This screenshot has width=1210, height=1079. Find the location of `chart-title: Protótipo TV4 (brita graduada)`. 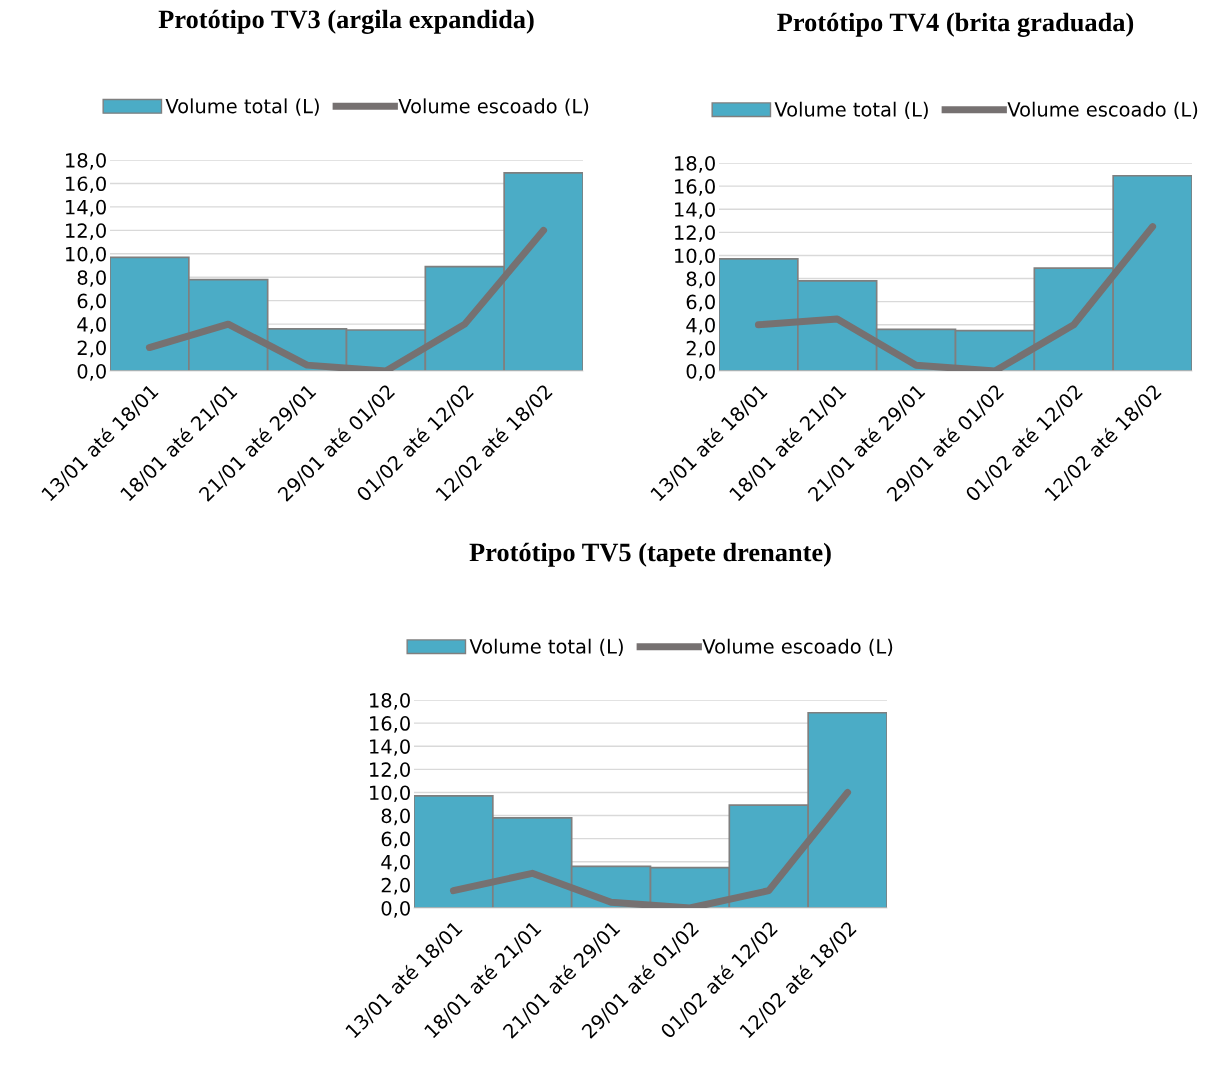

chart-title: Protótipo TV4 (brita graduada) is located at coordinates (955, 24).